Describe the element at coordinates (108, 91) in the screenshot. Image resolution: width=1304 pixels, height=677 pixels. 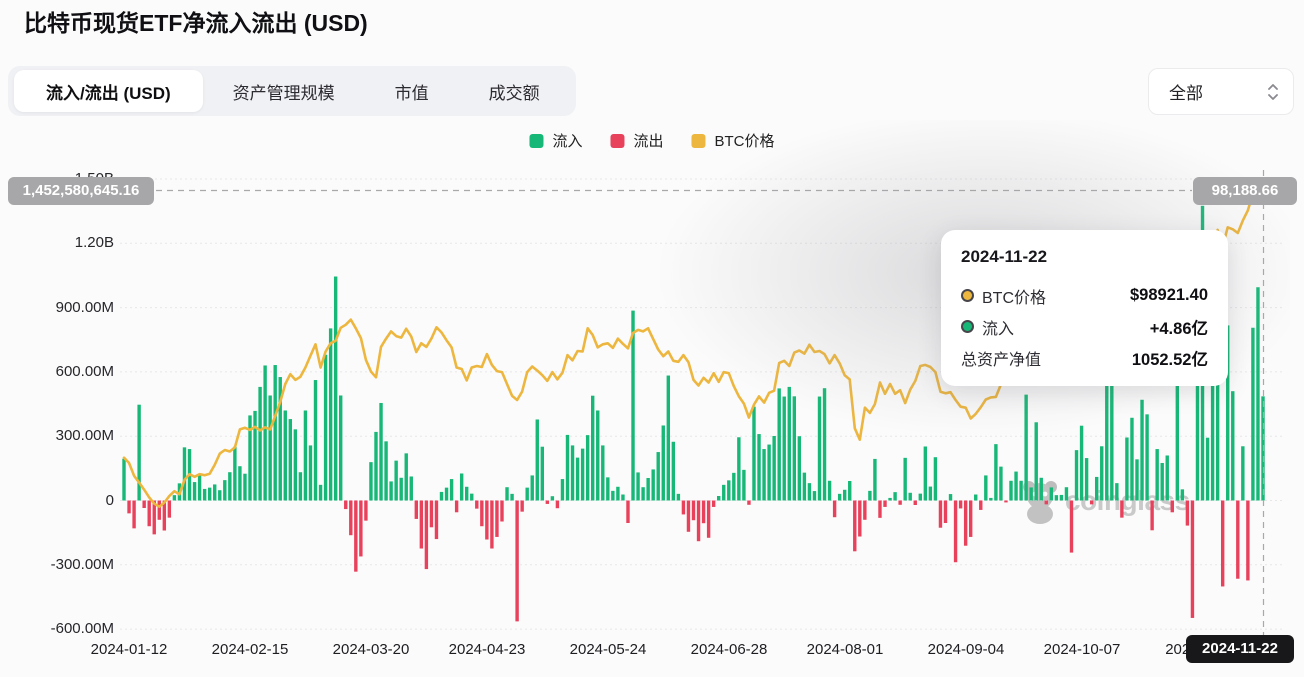
I see `tab-inflow-outflow: 流入/流出 (USD)` at that location.